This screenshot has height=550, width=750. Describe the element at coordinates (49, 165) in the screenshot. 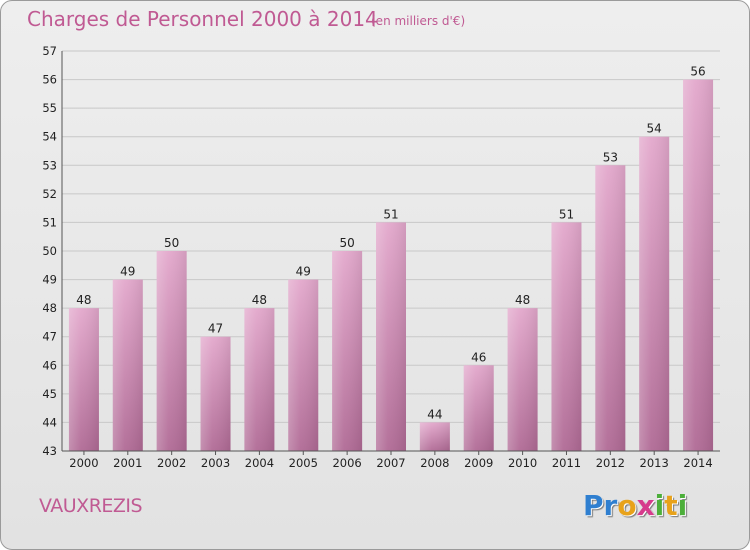

I see `y-tick-label: 53` at that location.